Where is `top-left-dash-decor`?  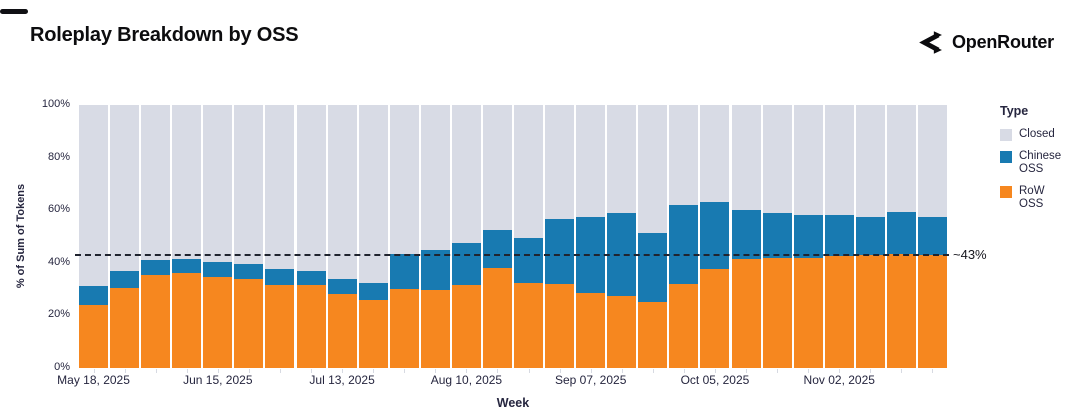
top-left-dash-decor is located at coordinates (14, 11).